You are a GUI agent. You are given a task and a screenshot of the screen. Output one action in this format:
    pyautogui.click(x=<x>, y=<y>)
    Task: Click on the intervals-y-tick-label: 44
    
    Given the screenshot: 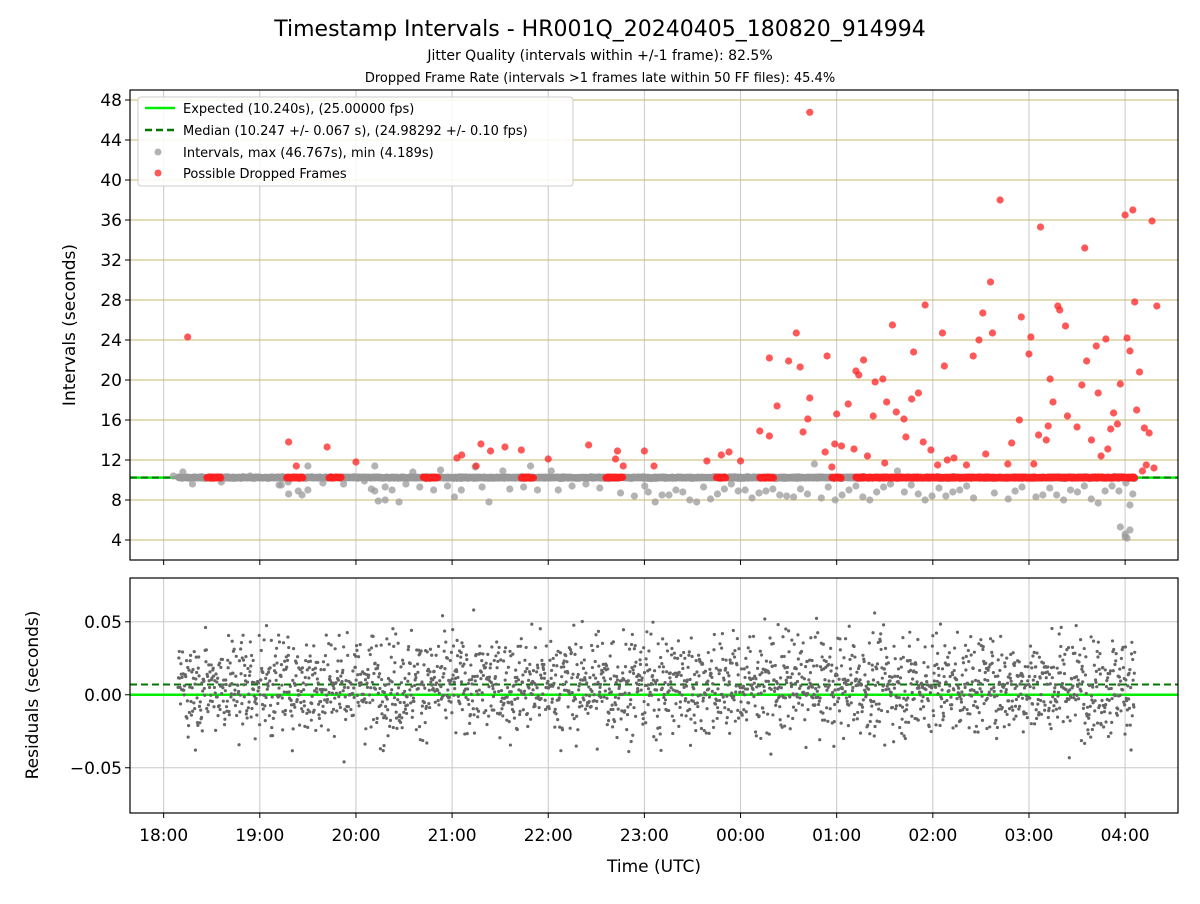 What is the action you would take?
    pyautogui.click(x=111, y=141)
    